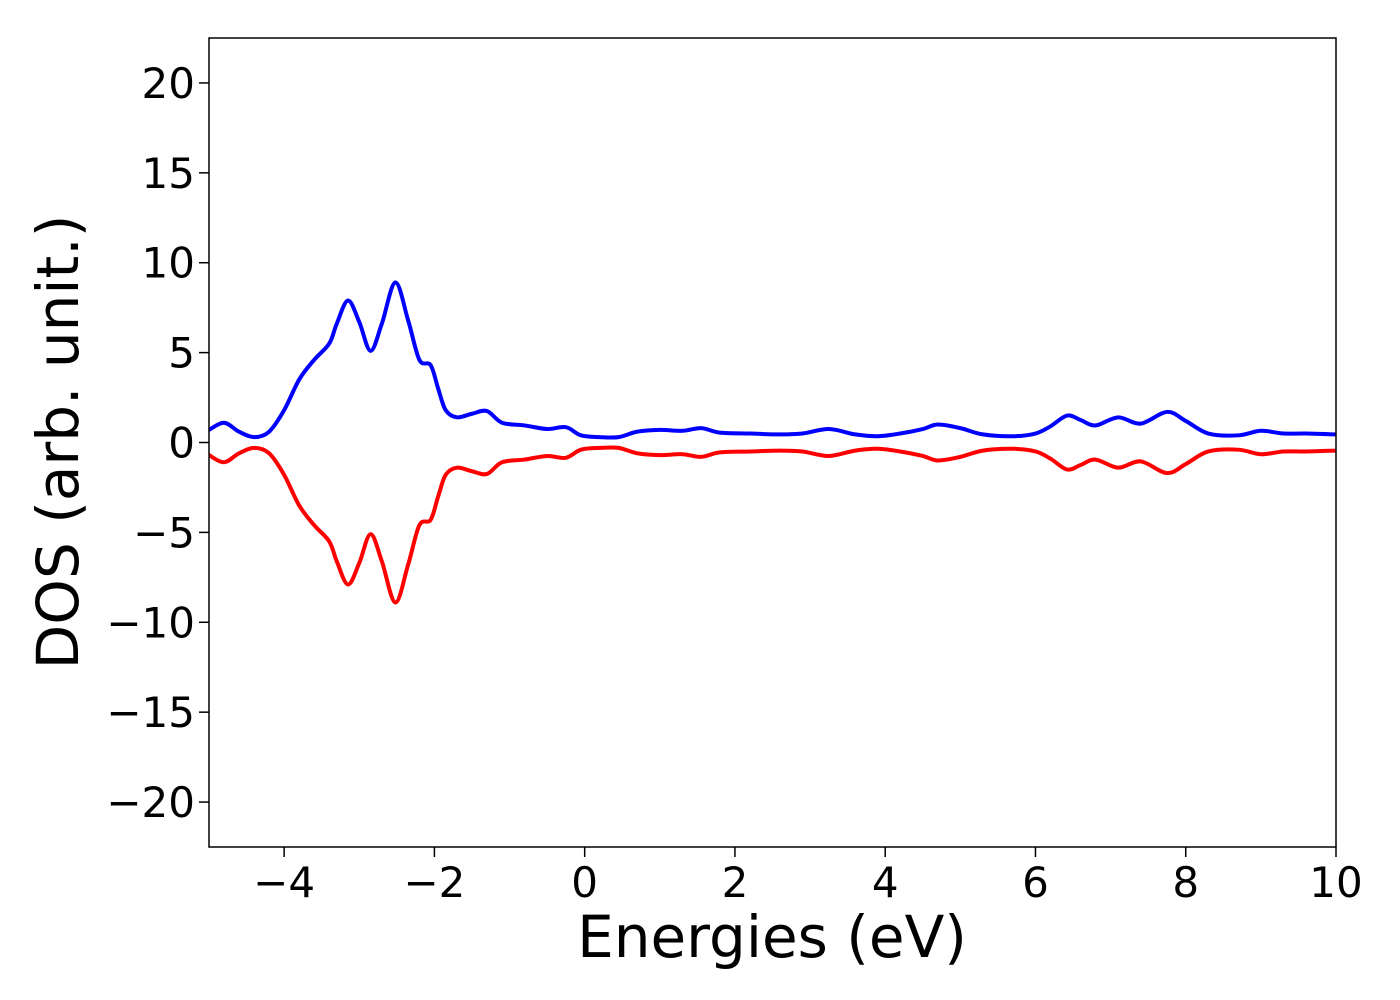 Image resolution: width=1400 pixels, height=1000 pixels. What do you see at coordinates (58, 442) in the screenshot?
I see `y-axis-title: DOS (arb. unit.)` at bounding box center [58, 442].